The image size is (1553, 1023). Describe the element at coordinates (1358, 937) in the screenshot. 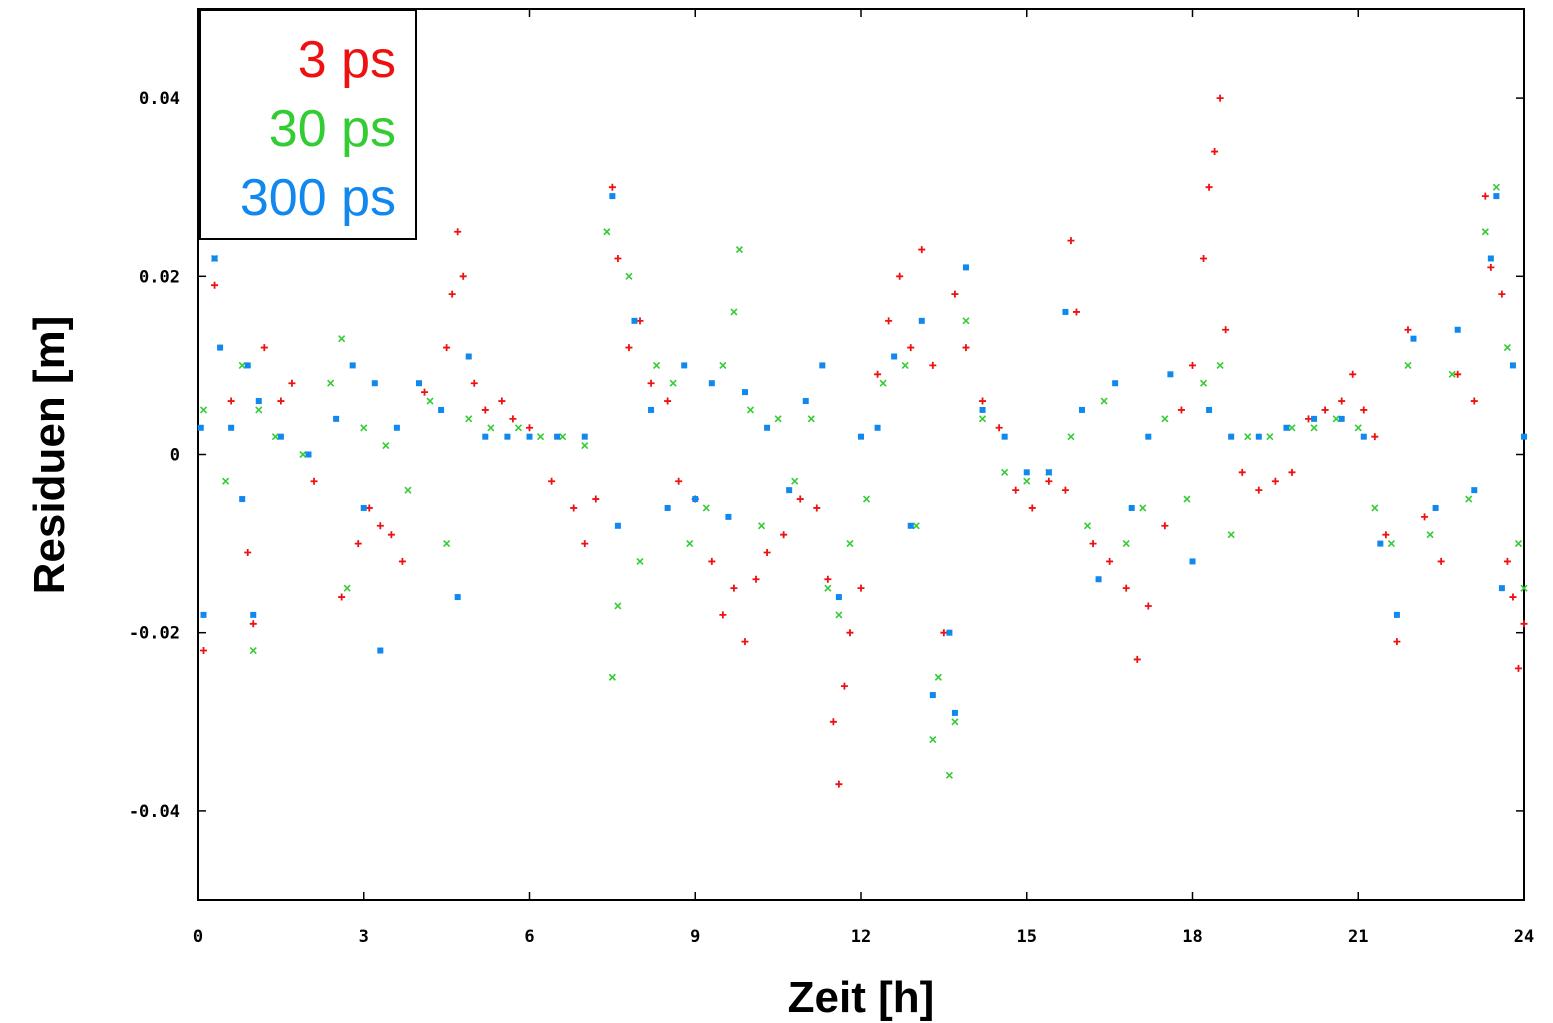

I see `x-tick-label: 21` at that location.